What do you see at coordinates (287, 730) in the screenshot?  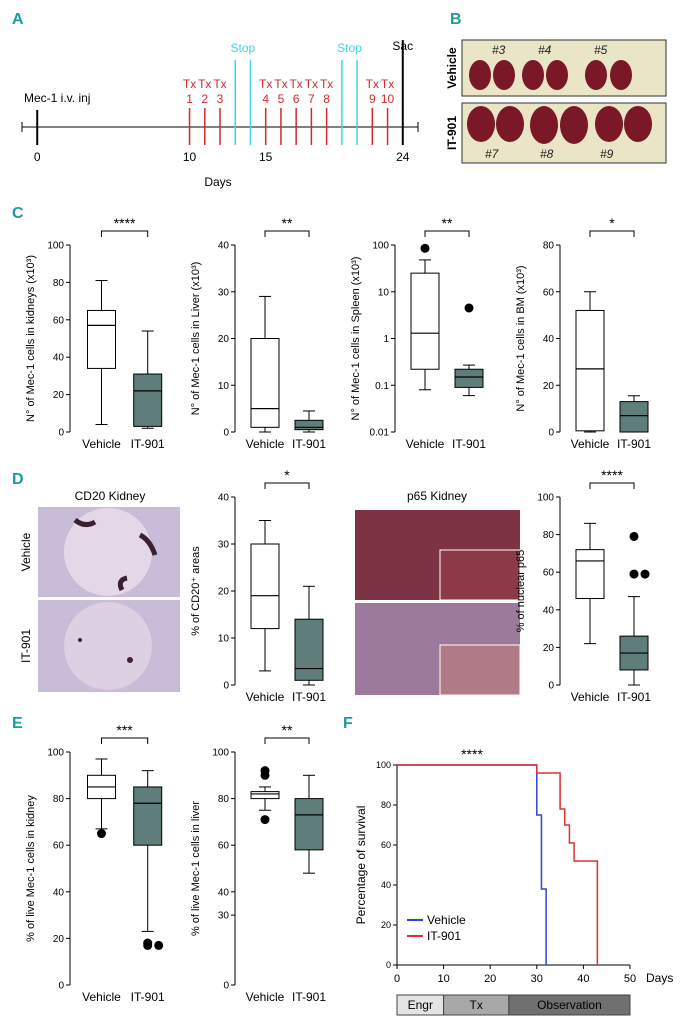 I see `significance: **` at bounding box center [287, 730].